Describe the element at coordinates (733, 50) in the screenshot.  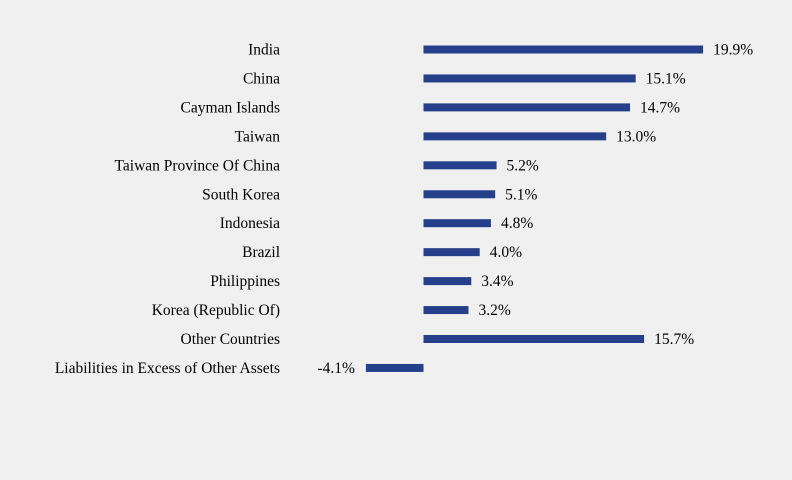
I see `value-label: 19.9%` at that location.